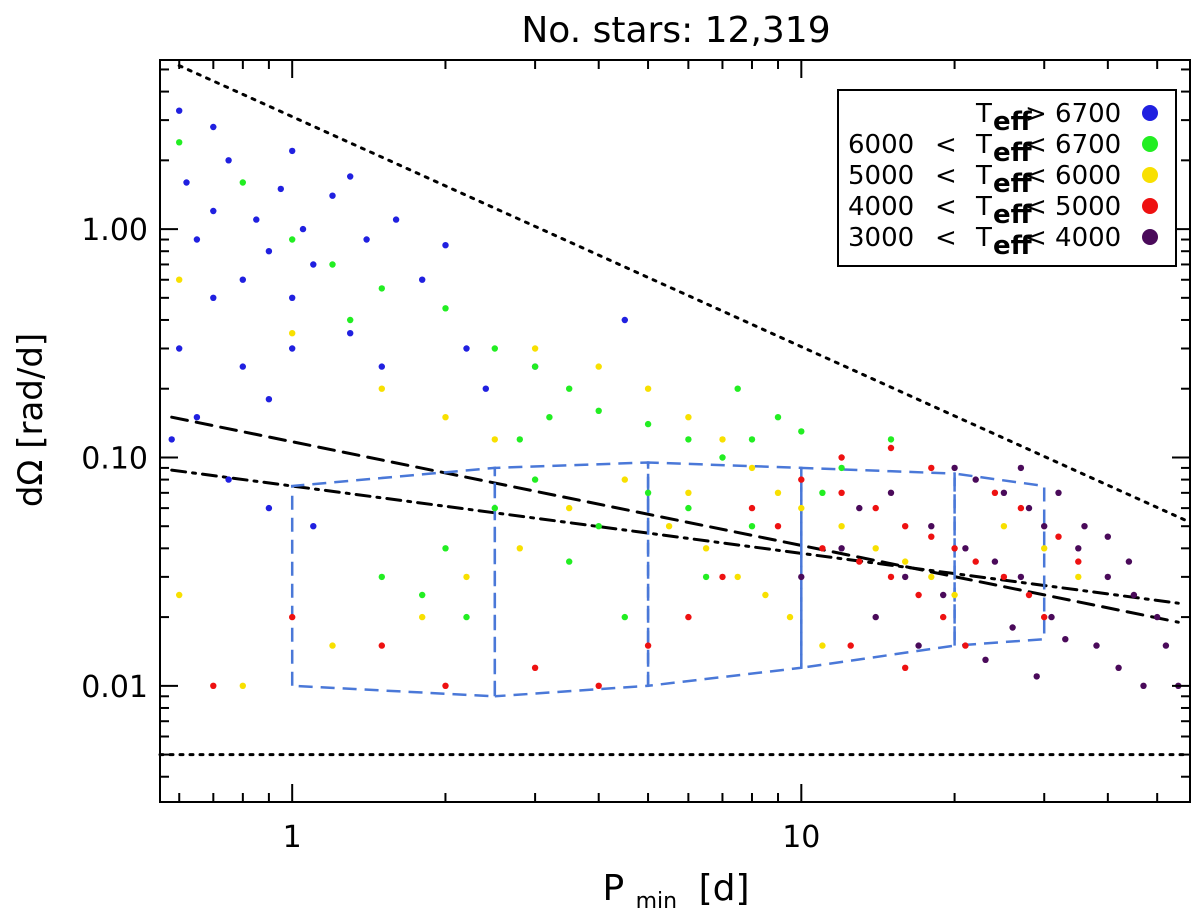 The image size is (1200, 915). What do you see at coordinates (292, 837) in the screenshot?
I see `x-tick-label: 1` at bounding box center [292, 837].